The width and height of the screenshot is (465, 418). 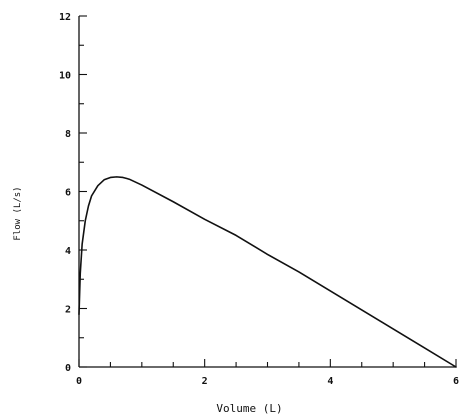 What do you see at coordinates (249, 408) in the screenshot?
I see `x-axis-title: Volume (L)` at bounding box center [249, 408].